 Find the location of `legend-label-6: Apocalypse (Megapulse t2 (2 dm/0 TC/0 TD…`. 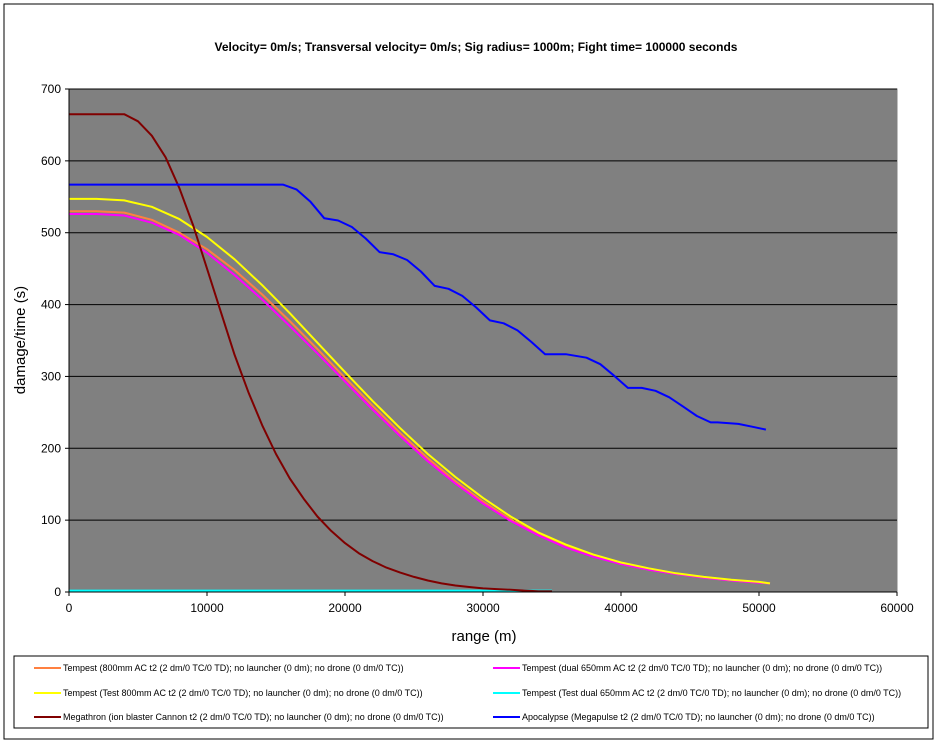

legend-label-6: Apocalypse (Megapulse t2 (2 dm/0 TC/0 TD… is located at coordinates (698, 717).